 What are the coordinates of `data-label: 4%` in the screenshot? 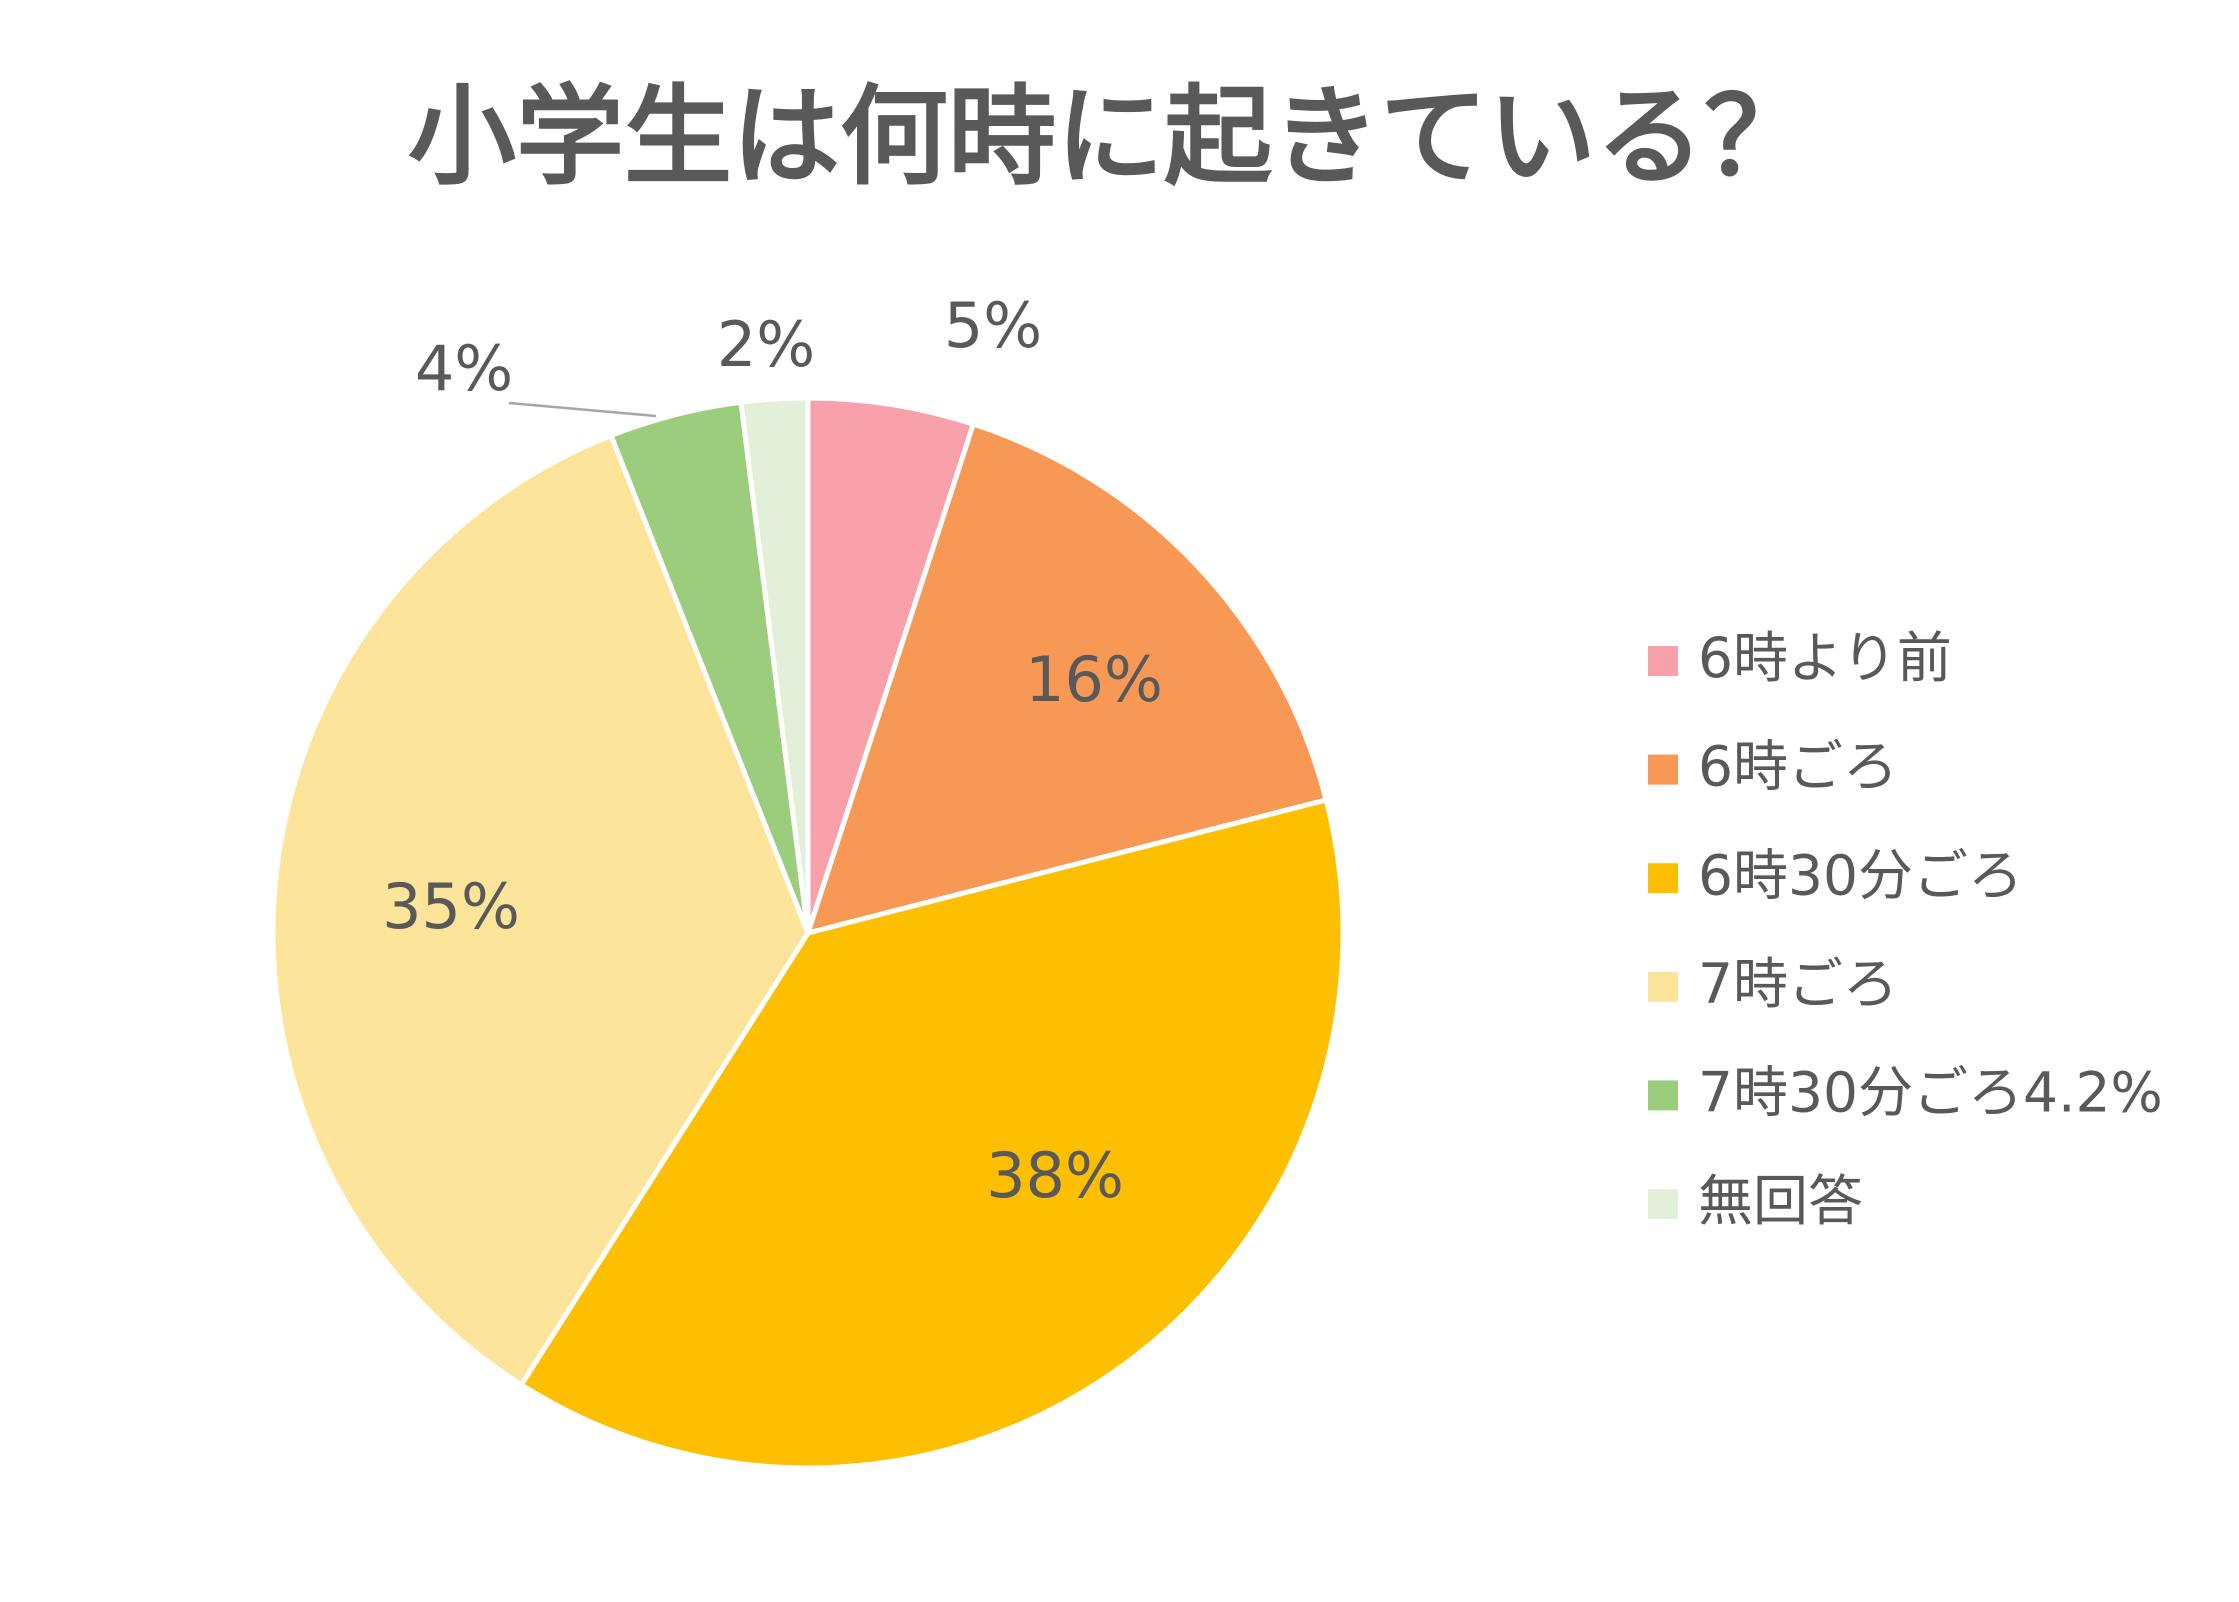 It's located at (464, 368).